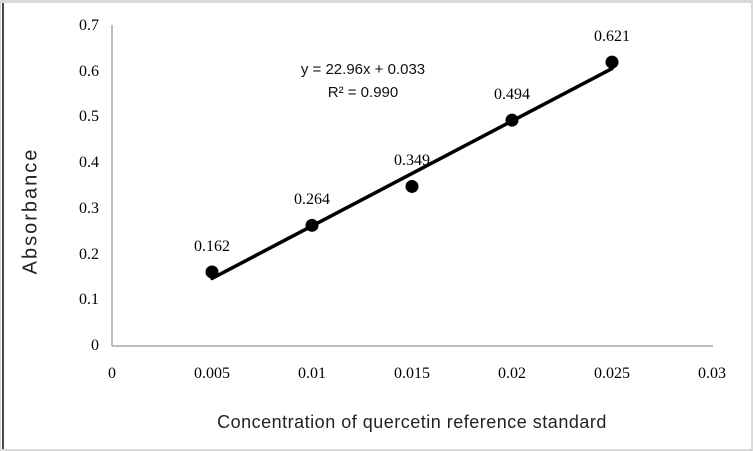 The image size is (753, 451). I want to click on x-tick-label: 0.025, so click(612, 373).